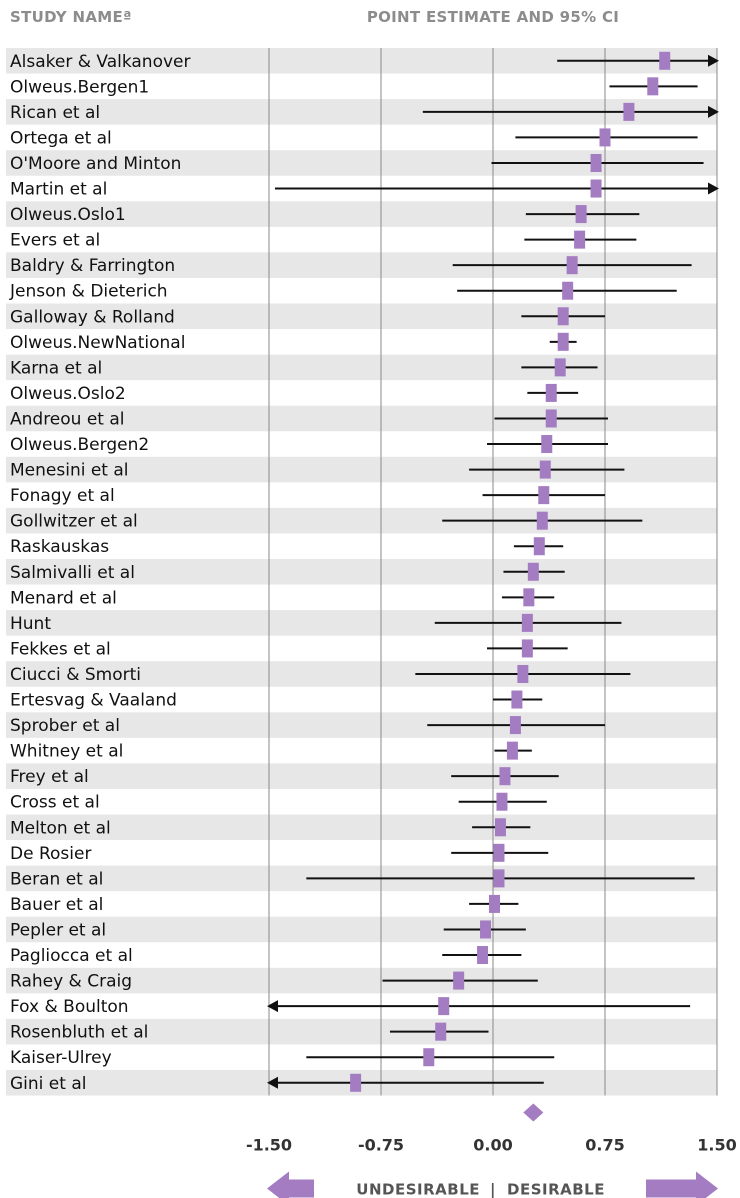  I want to click on study-label: Baldry & Farrington, so click(92, 266).